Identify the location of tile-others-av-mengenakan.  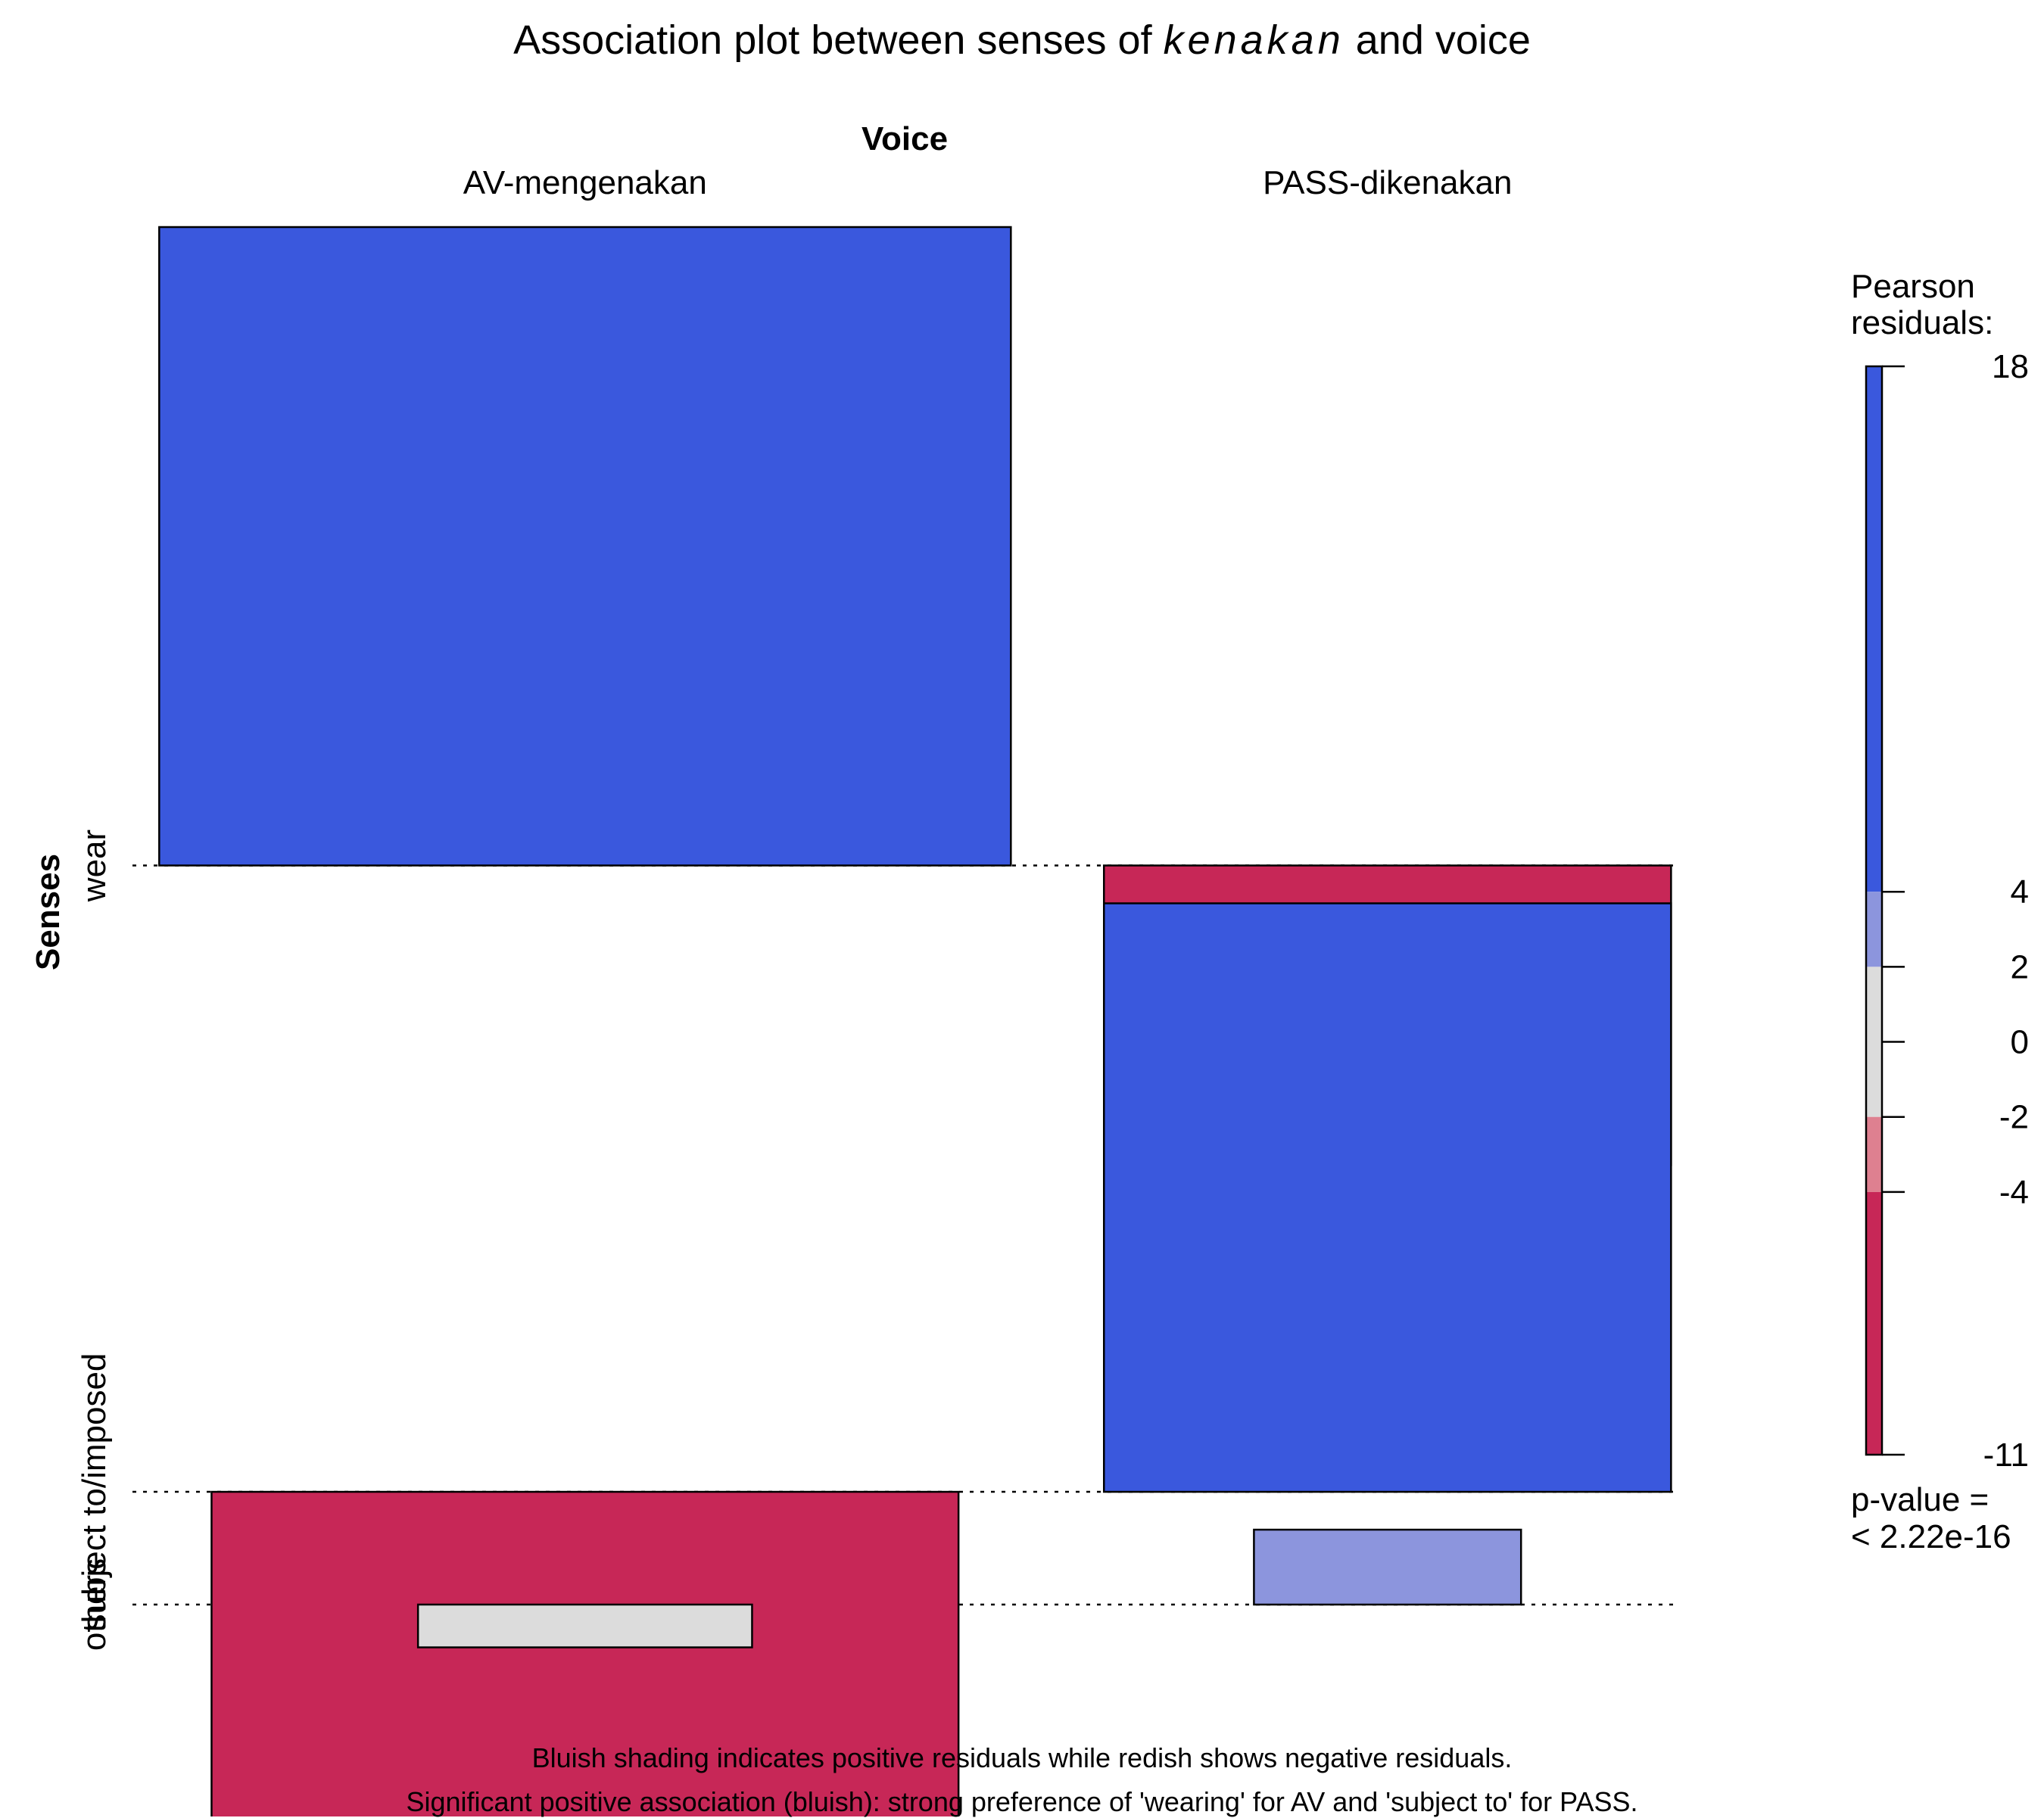
(584, 1625).